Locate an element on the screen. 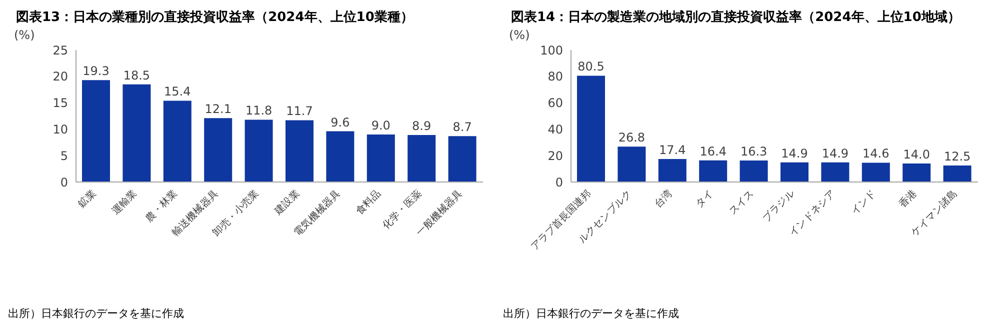  data-label: 26.8 is located at coordinates (632, 137).